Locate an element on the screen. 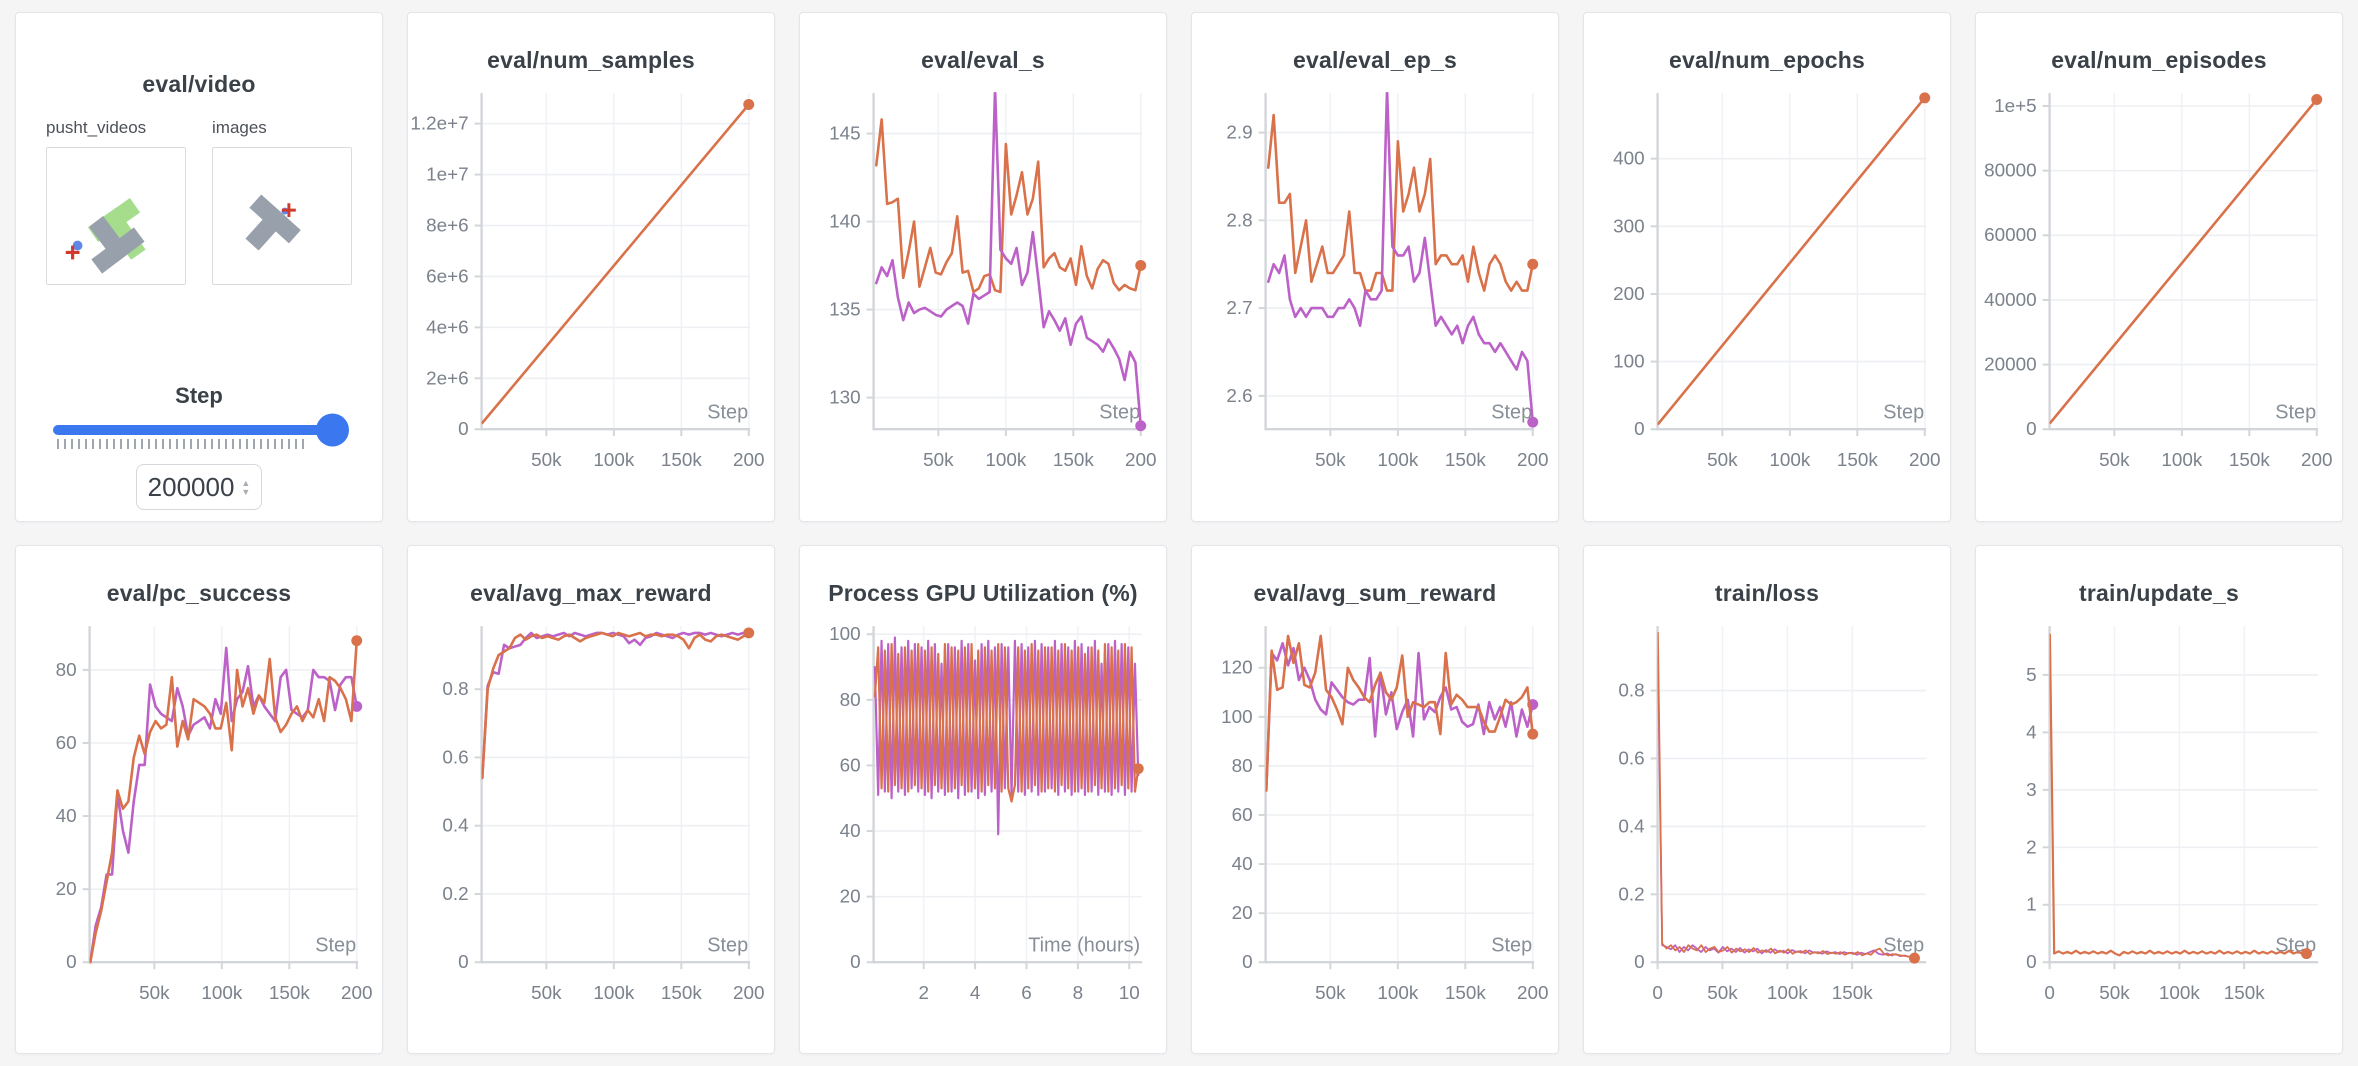  svg-text: 2.7 is located at coordinates (1239, 308).